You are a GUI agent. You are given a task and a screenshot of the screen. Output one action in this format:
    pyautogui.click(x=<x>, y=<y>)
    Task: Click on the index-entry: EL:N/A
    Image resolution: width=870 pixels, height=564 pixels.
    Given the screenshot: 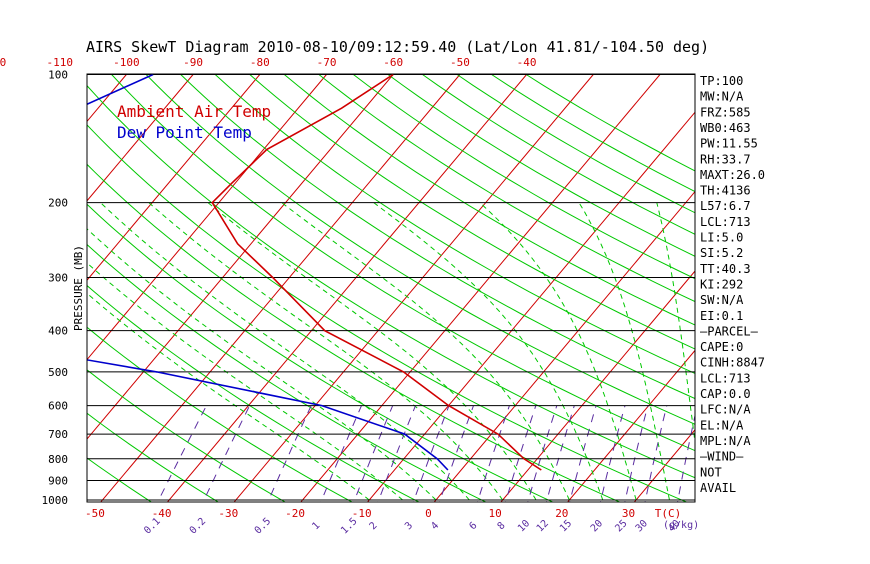 What is the action you would take?
    pyautogui.click(x=722, y=425)
    